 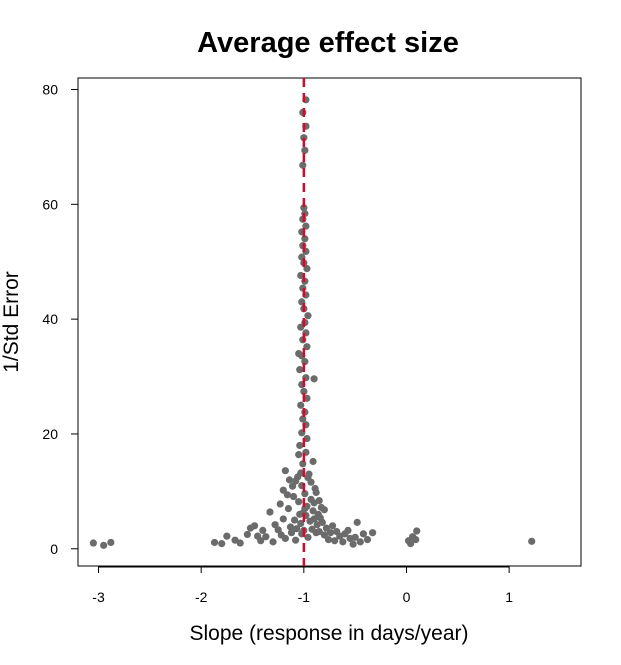 I want to click on y-tick-label: 0, so click(x=54, y=549).